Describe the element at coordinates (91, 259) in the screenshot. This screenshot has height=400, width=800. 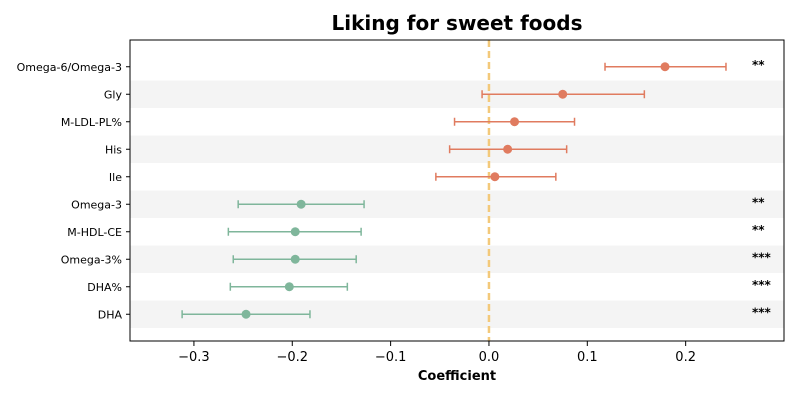
I see `y-tick-label: Omega-3%` at that location.